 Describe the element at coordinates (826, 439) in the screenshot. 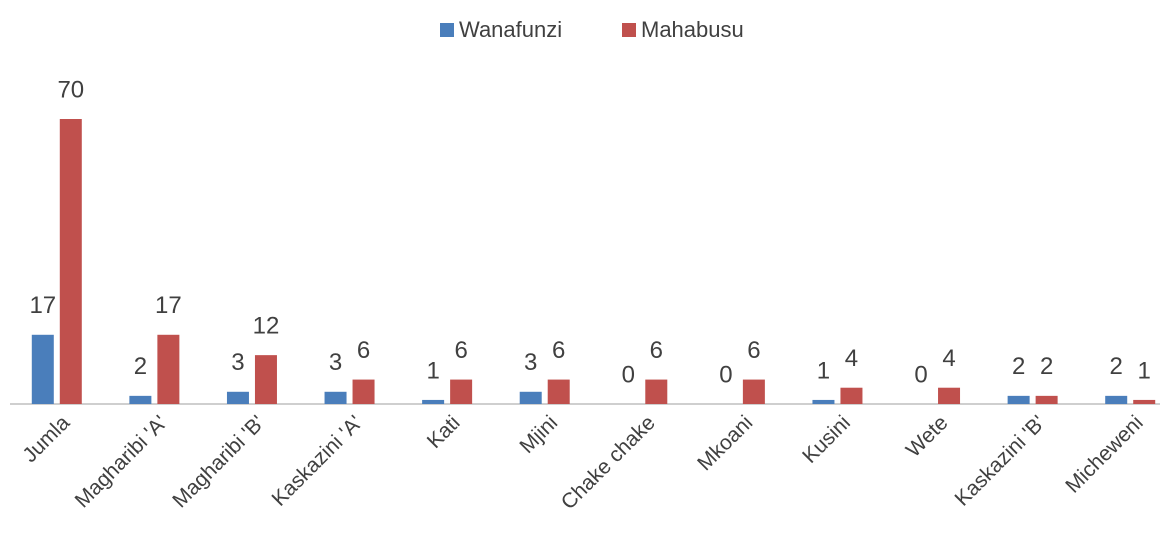

I see `x-tick-label: Kusini` at that location.